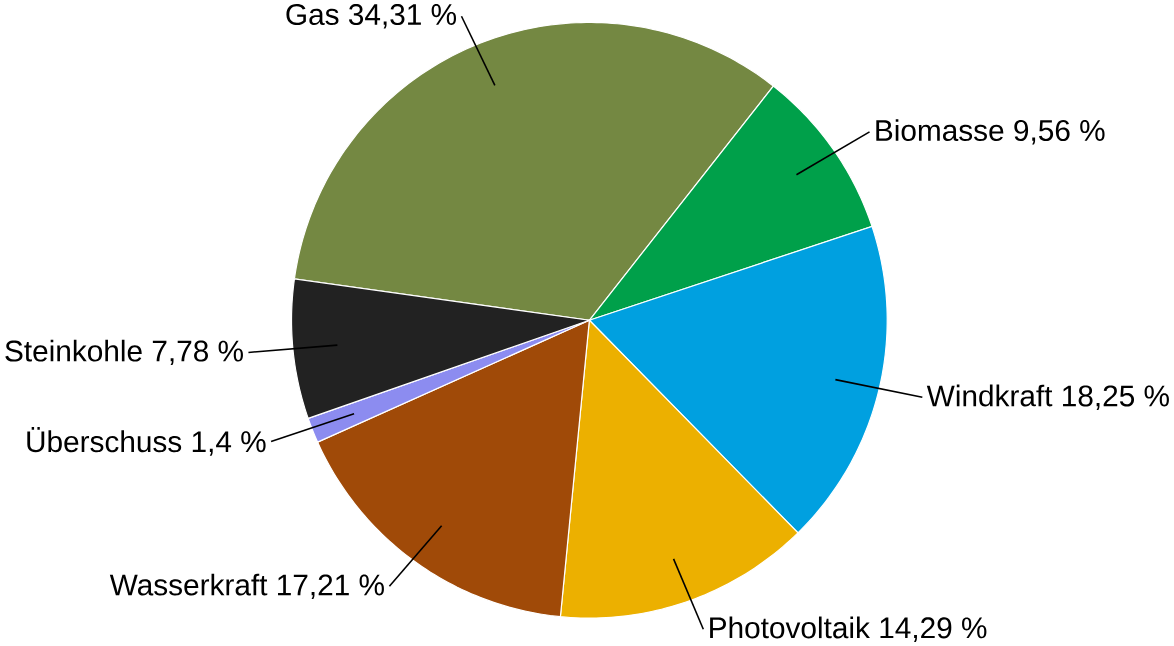 This screenshot has height=646, width=1174. I want to click on data-label: 34,31 %, so click(402, 16).